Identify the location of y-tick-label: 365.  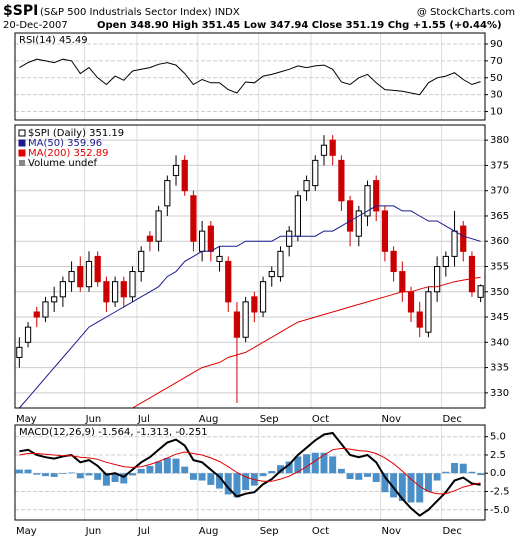
(499, 216).